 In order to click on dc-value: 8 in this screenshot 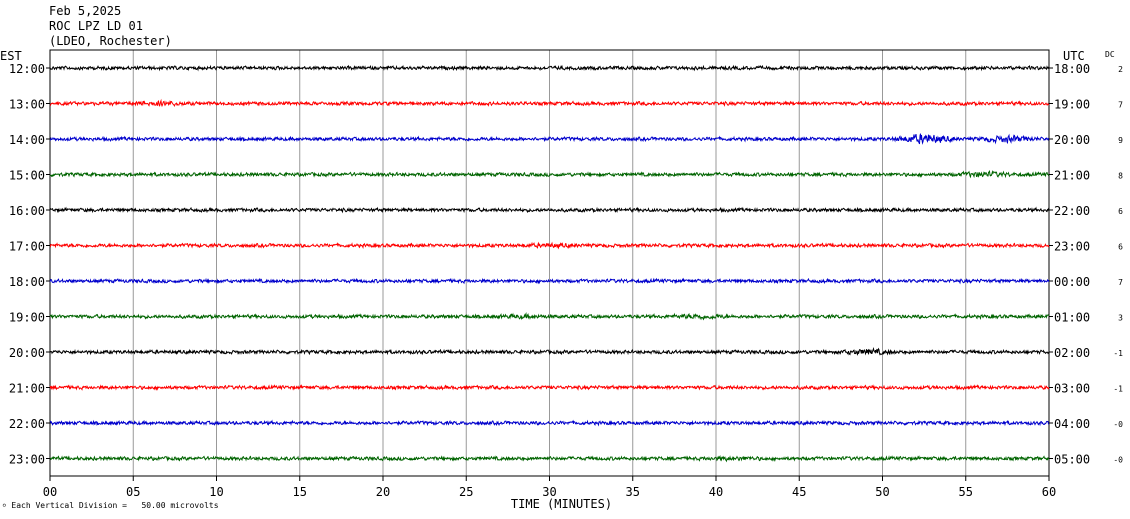, I will do `click(1120, 176)`.